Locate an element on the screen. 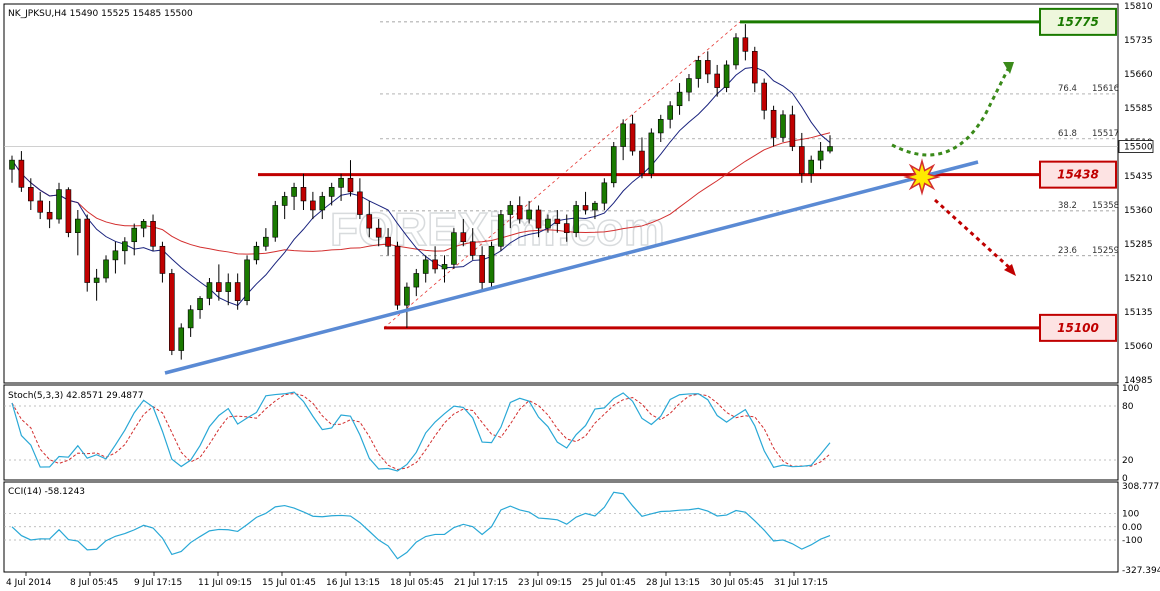  price-tick-label: 15735 is located at coordinates (1138, 41).